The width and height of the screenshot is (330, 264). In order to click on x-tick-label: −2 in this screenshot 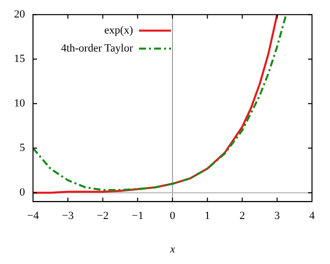, I will do `click(102, 216)`.